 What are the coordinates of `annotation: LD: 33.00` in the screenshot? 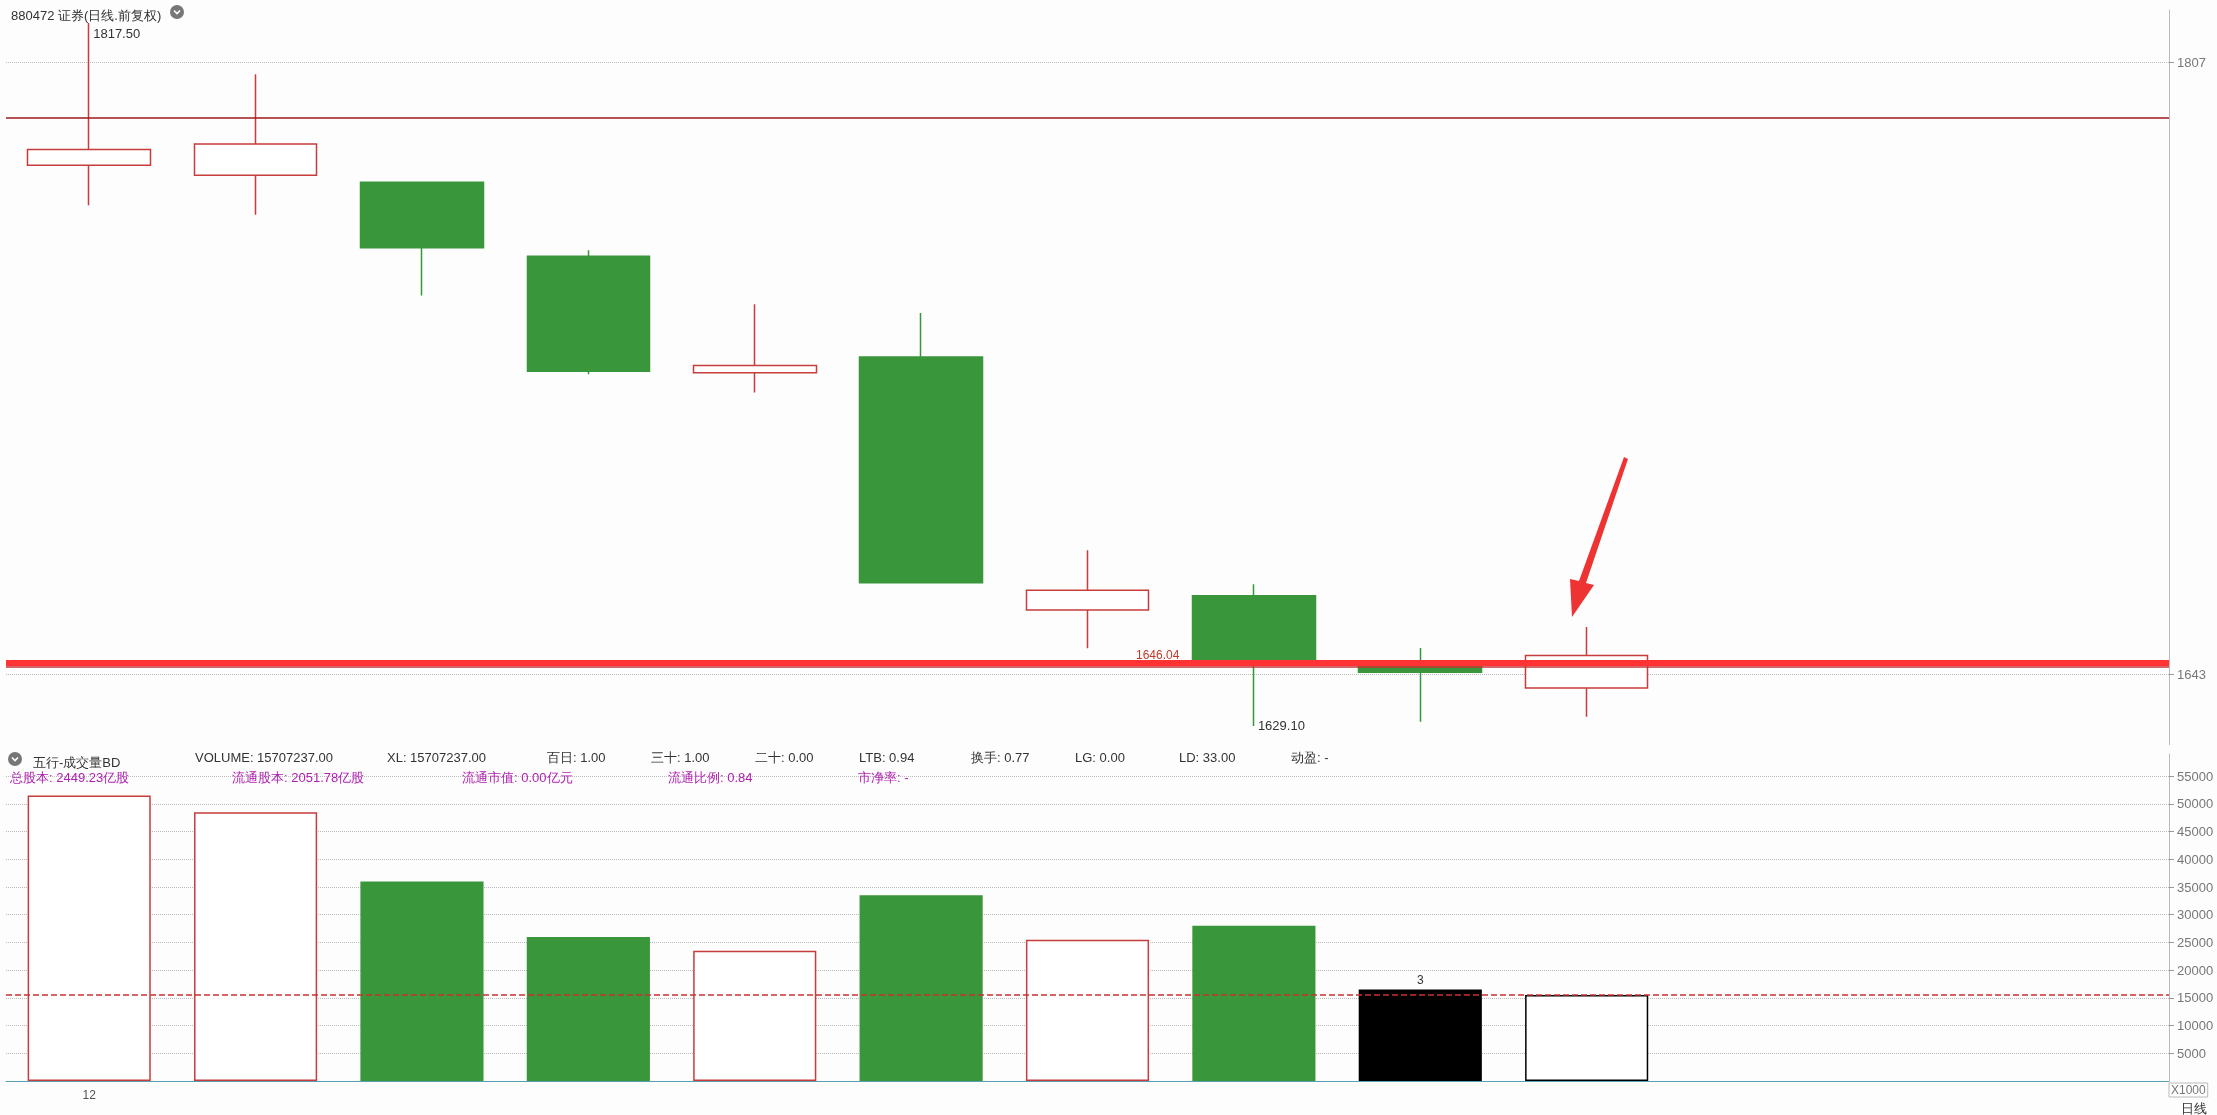 It's located at (1207, 757).